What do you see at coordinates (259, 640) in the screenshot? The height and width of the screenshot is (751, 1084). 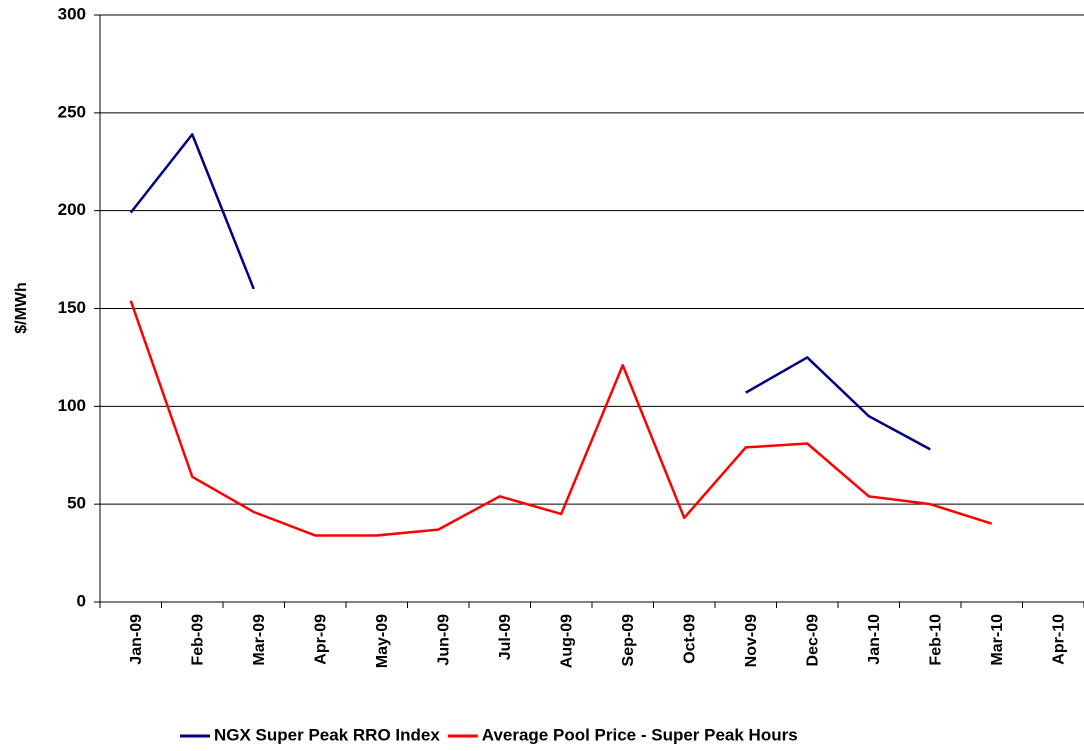 I see `x-tick-label: Mar-09` at bounding box center [259, 640].